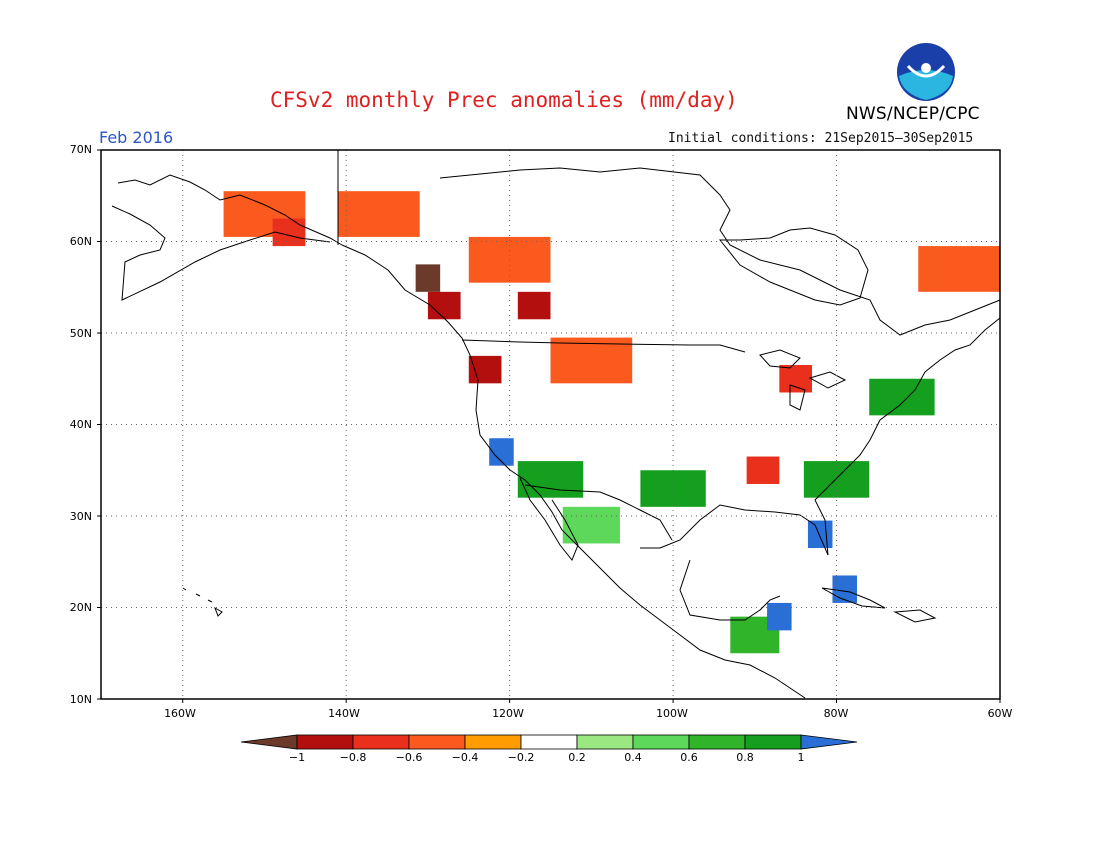 This screenshot has width=1100, height=850. I want to click on noaa-logo-icon, so click(926, 72).